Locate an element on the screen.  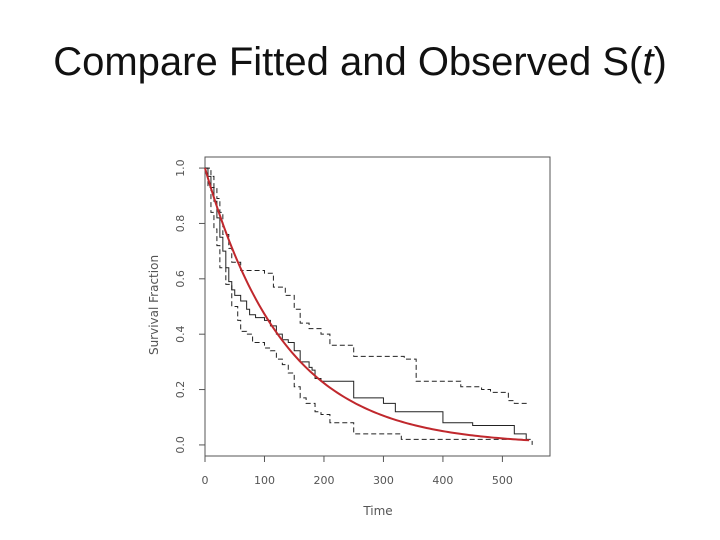
x-axis-title: Time is located at coordinates (377, 511).